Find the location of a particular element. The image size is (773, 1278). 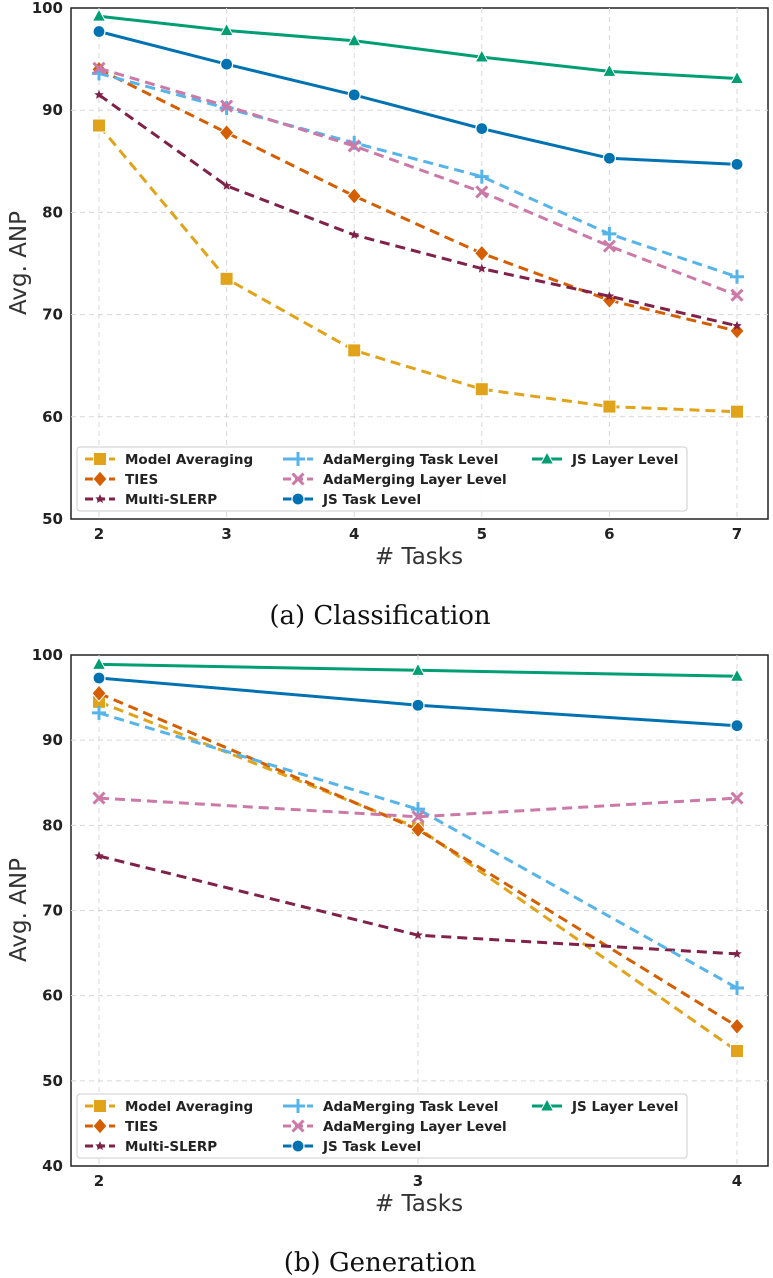

legend-label-adamerging_task: AdaMerging Task Level is located at coordinates (410, 1107).